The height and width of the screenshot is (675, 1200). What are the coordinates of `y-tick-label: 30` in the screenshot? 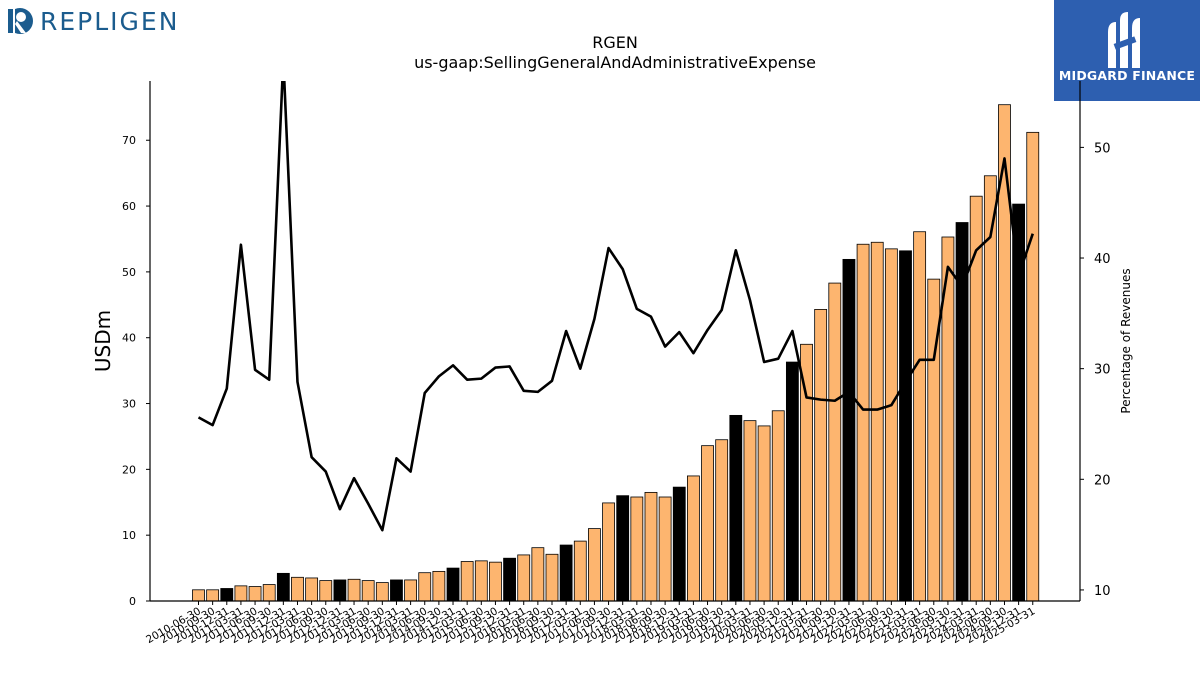 It's located at (129, 404).